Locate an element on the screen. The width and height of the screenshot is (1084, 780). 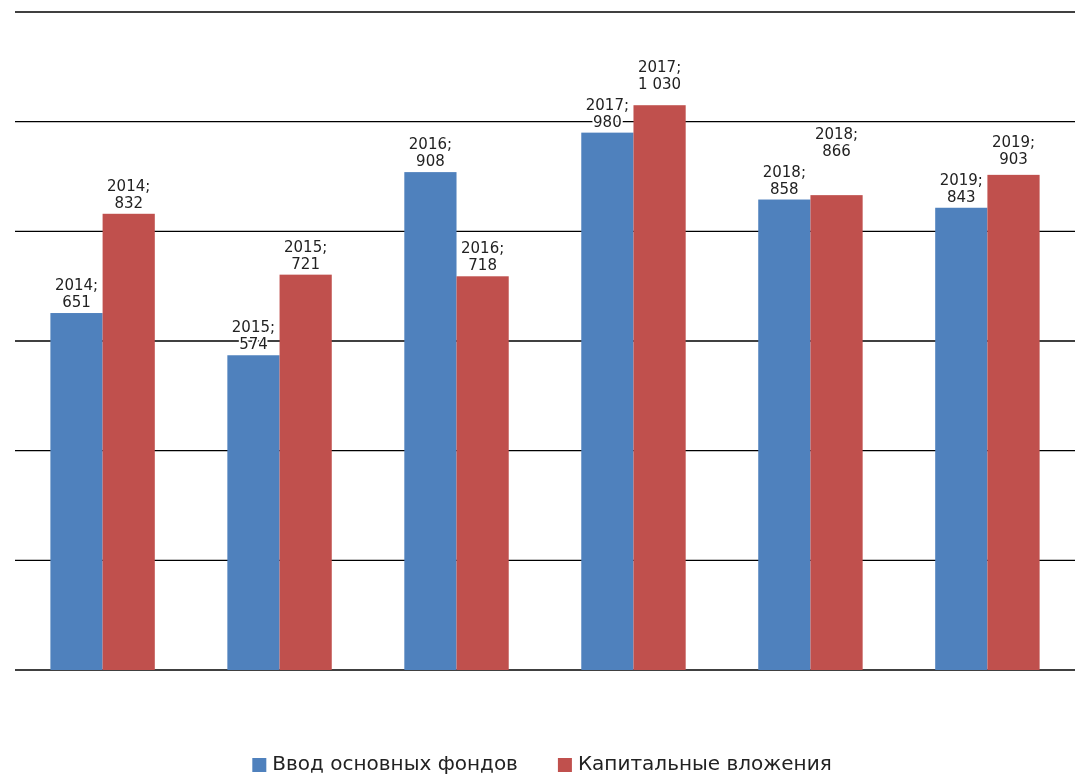
data-label: 2016; 718 is located at coordinates (483, 257).